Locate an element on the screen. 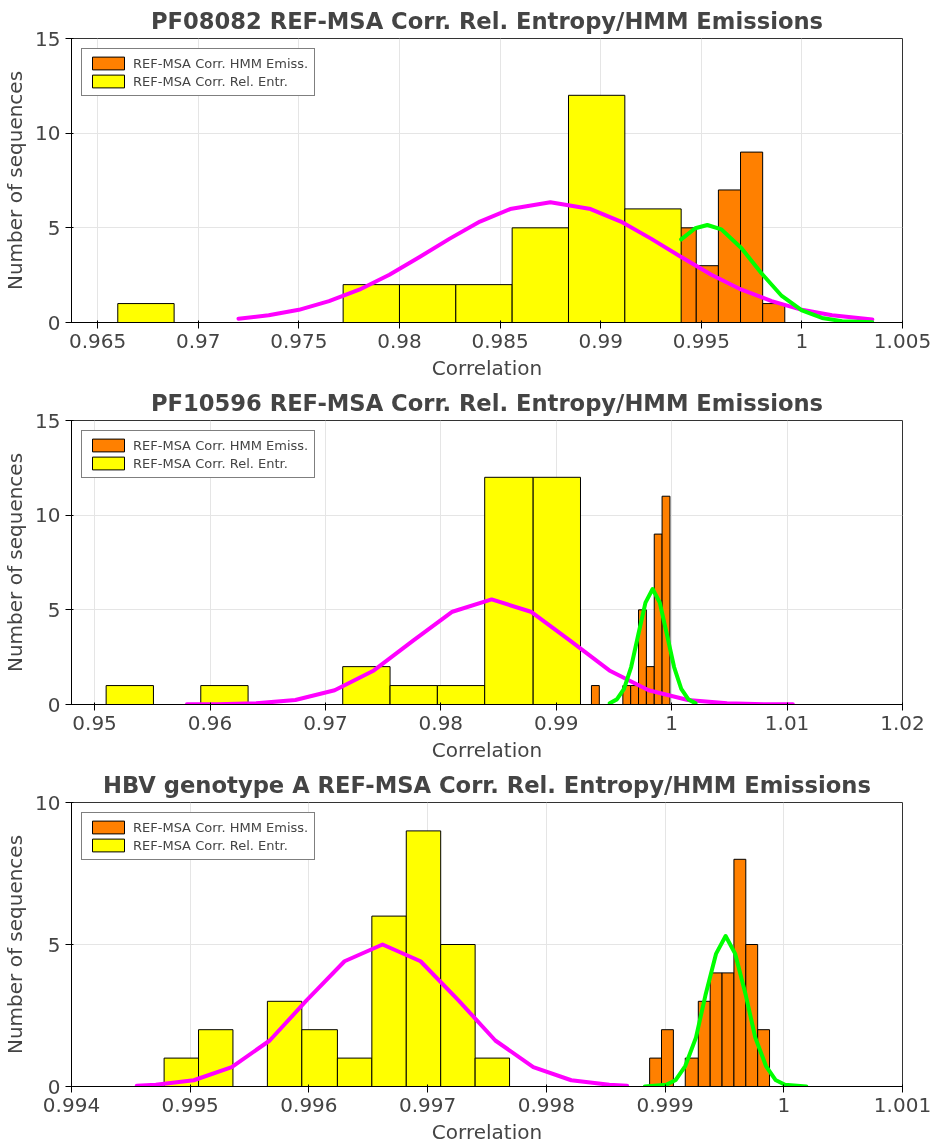  x-tick-label: 1.001 is located at coordinates (902, 1104).